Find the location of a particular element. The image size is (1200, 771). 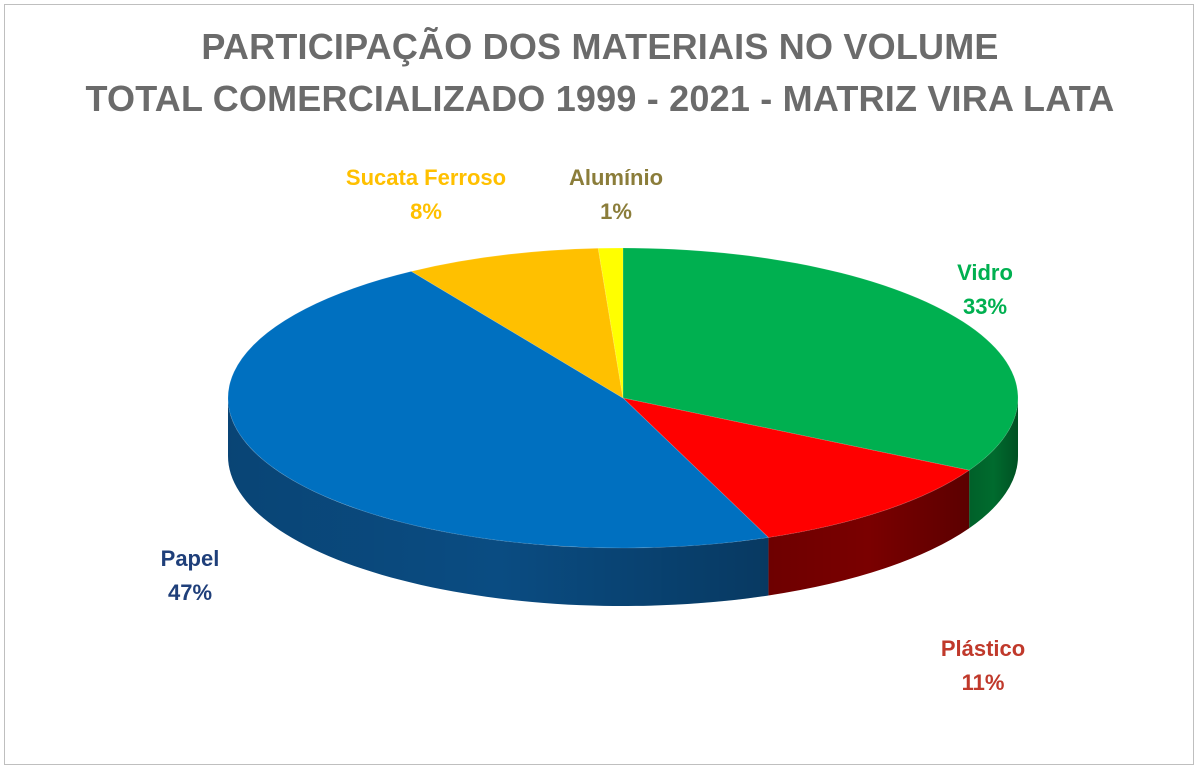

data-label-name-sucata-ferroso: Sucata Ferroso is located at coordinates (426, 177).